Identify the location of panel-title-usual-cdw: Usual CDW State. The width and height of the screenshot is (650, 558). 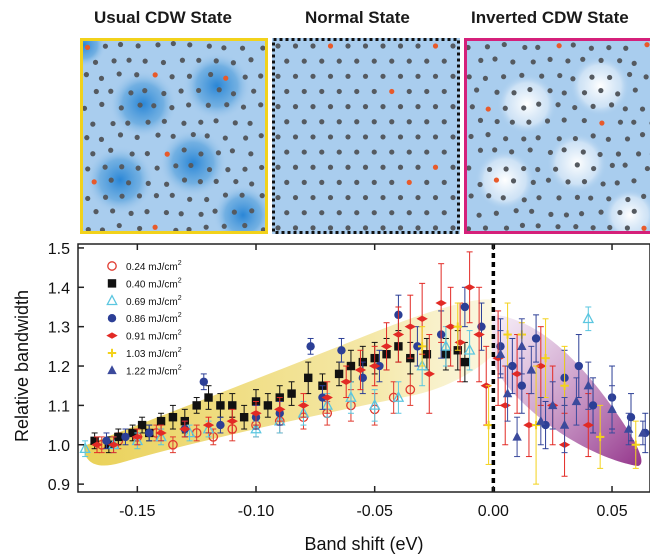
(163, 17).